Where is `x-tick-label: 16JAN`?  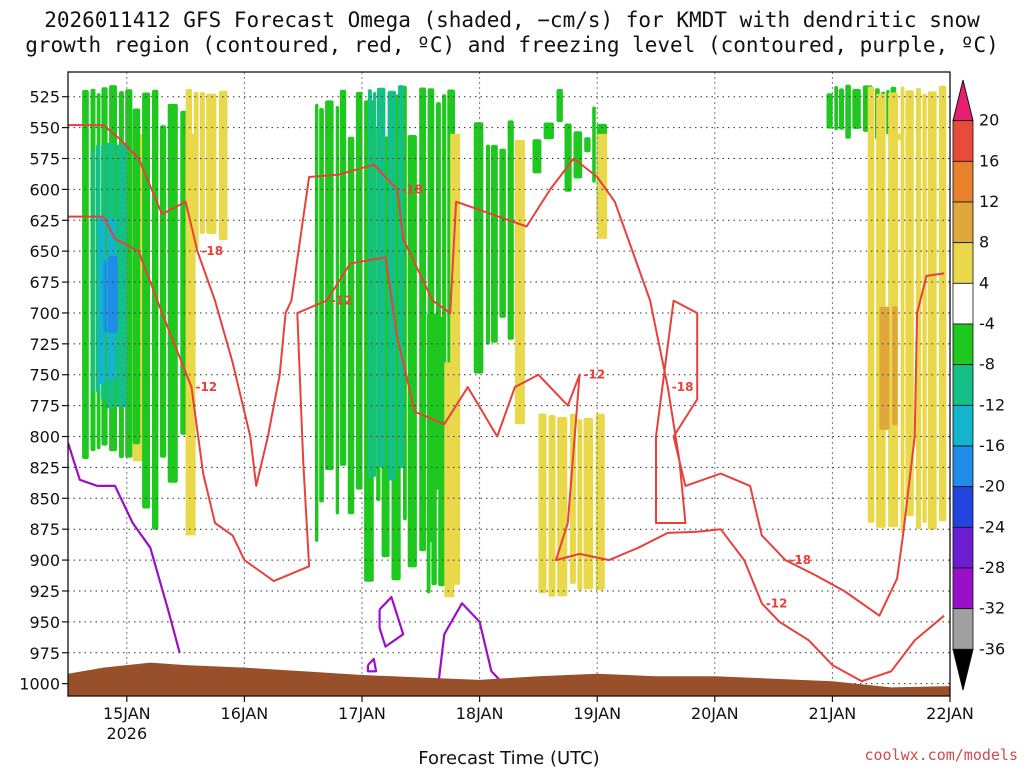 x-tick-label: 16JAN is located at coordinates (245, 713).